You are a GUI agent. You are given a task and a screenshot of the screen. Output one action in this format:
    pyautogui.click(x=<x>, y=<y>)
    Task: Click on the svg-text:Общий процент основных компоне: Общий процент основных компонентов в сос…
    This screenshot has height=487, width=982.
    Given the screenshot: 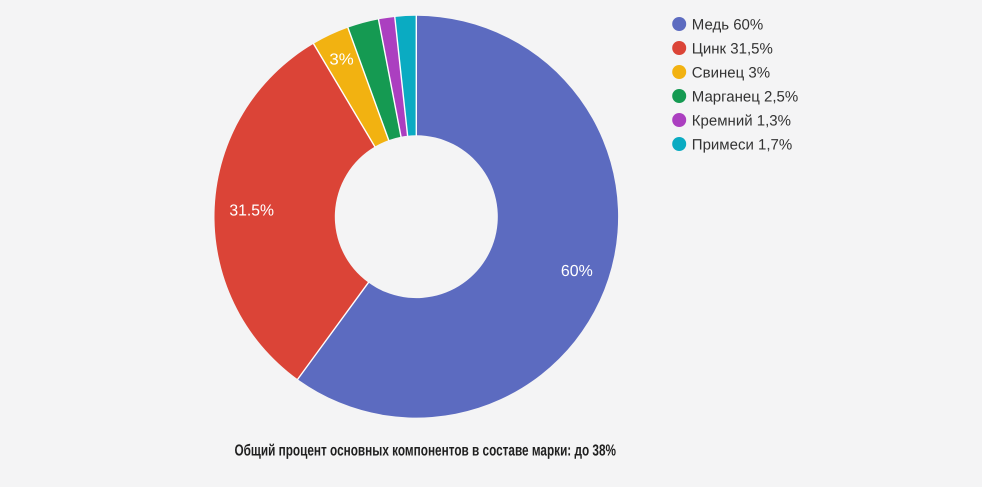 What is the action you would take?
    pyautogui.click(x=426, y=451)
    